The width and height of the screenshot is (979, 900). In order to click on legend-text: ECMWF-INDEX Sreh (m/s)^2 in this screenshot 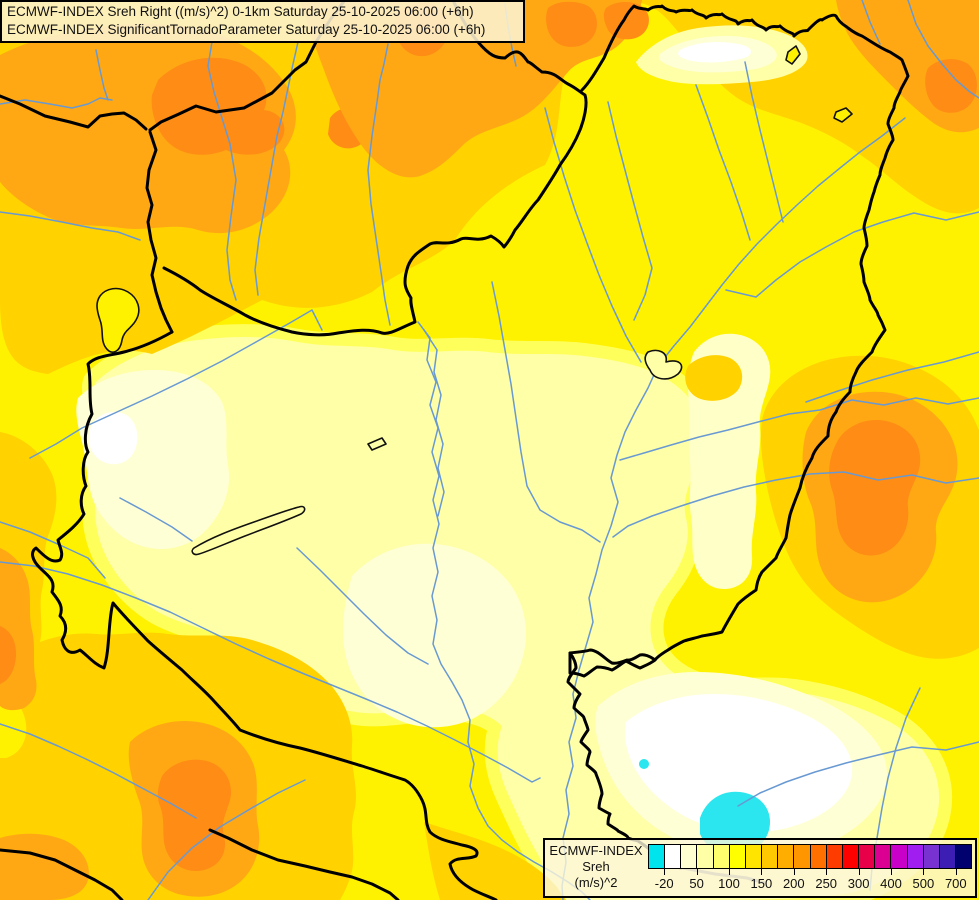, I will do `click(596, 867)`.